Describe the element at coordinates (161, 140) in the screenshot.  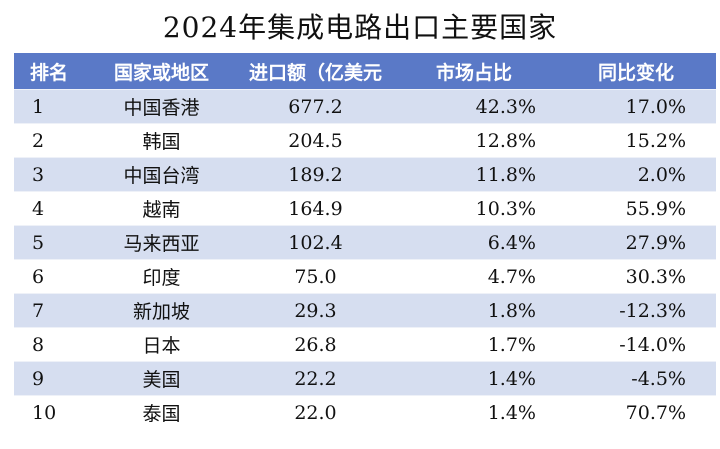
I see `cell-region: 韩国` at that location.